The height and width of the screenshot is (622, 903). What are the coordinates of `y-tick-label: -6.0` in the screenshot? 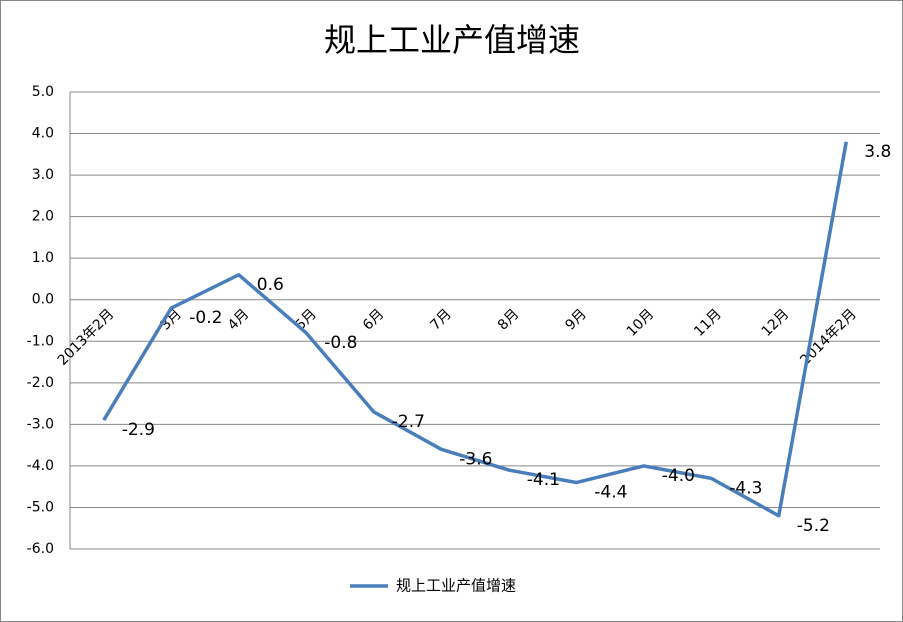 It's located at (40, 549).